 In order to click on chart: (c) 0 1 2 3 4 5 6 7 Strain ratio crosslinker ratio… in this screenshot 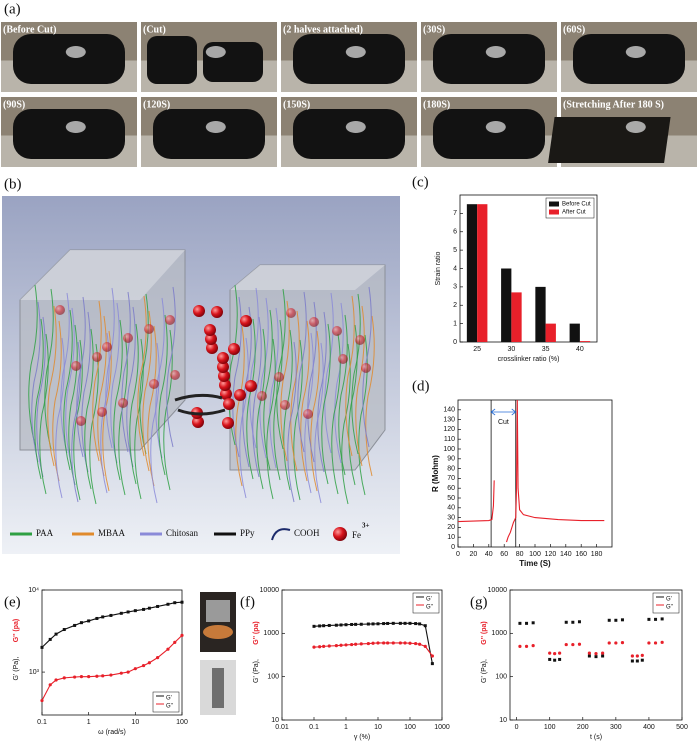, I will do `click(505, 268)`.